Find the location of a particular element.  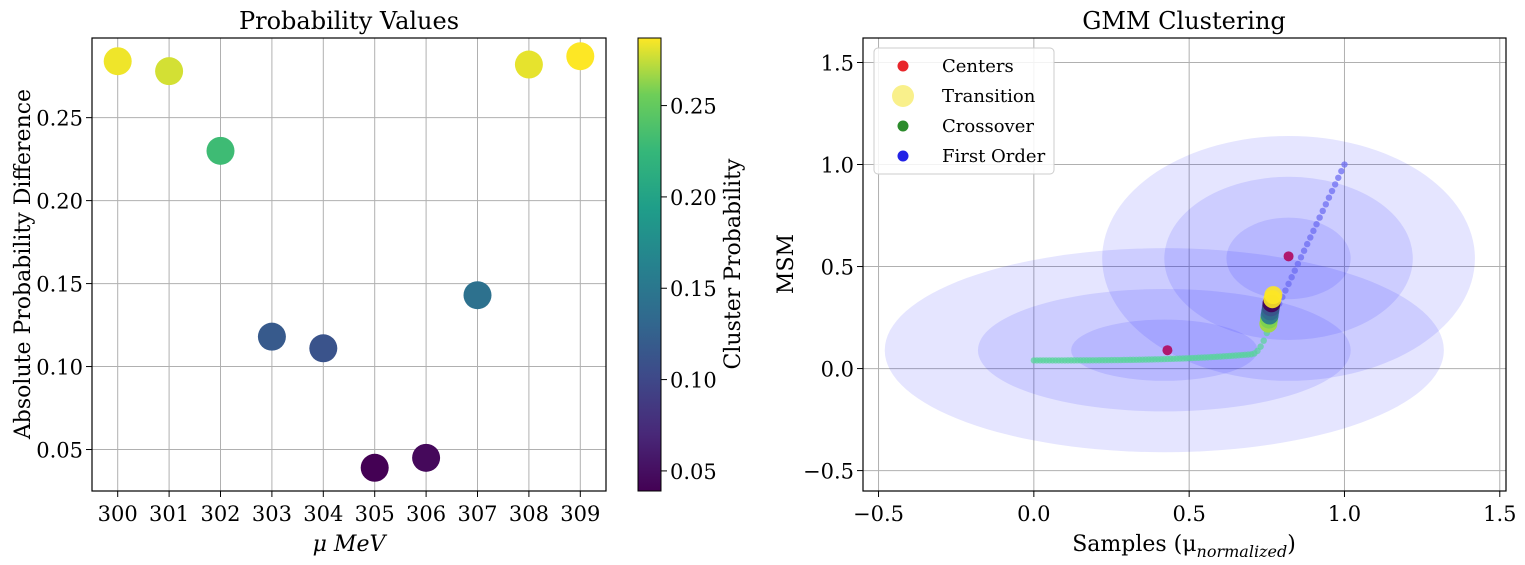

left-xtick-label: 307 is located at coordinates (477, 514).